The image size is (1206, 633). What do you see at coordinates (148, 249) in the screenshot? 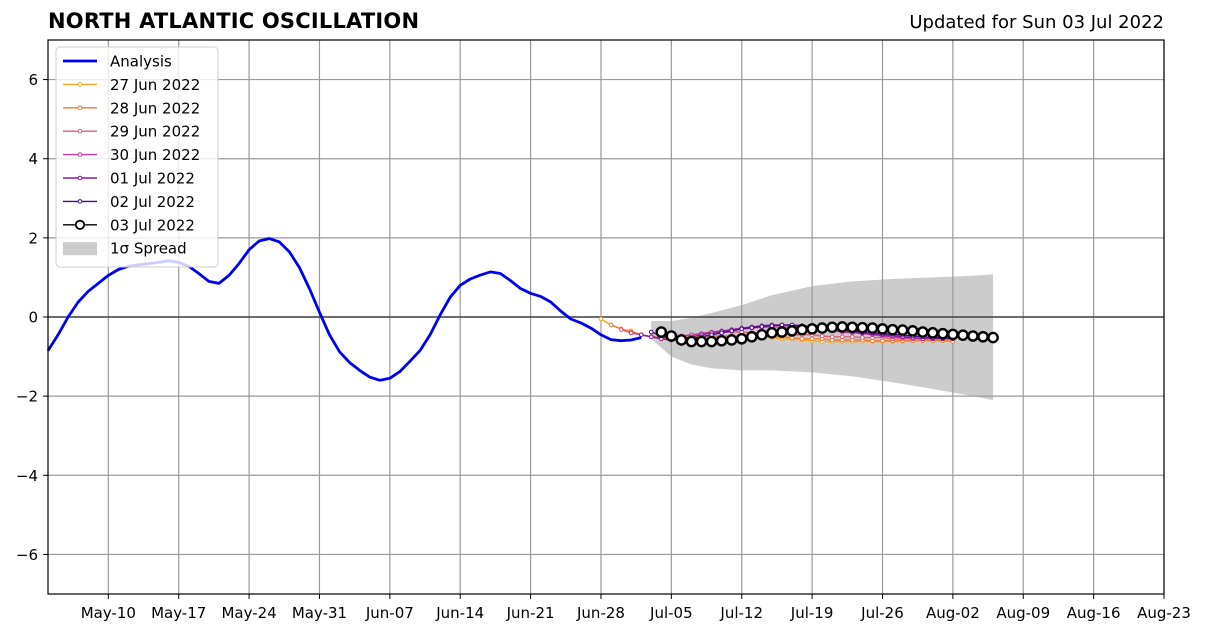
I see `legend-label: 1σ Spread` at bounding box center [148, 249].